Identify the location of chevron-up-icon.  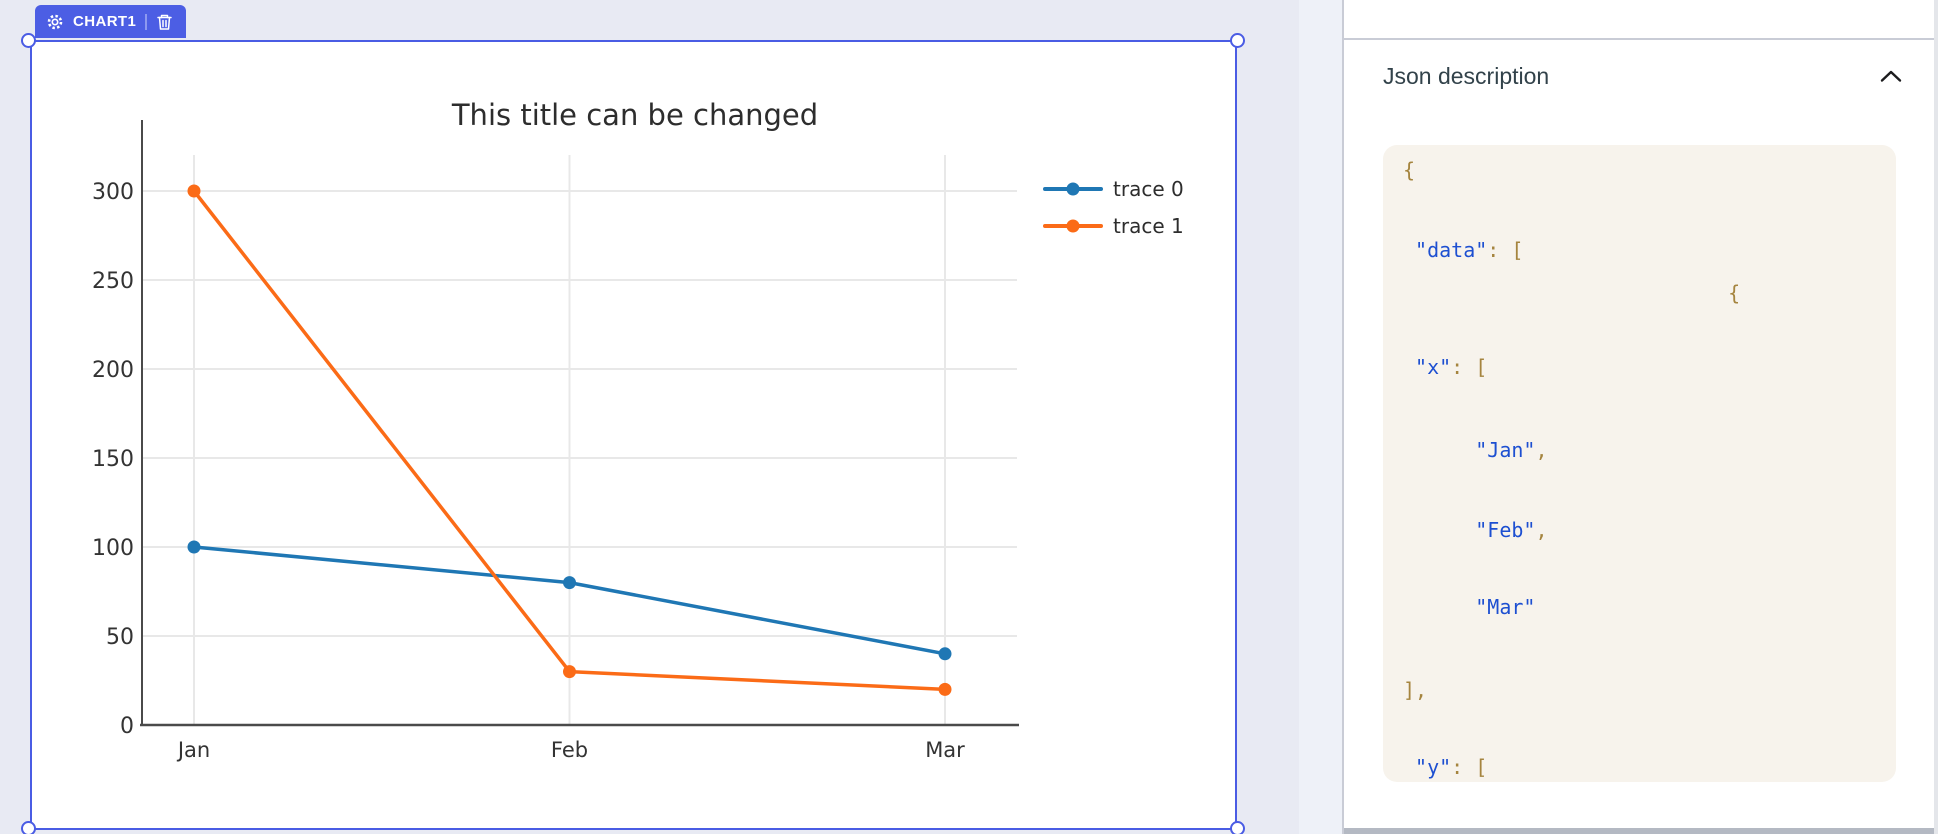
(1891, 76).